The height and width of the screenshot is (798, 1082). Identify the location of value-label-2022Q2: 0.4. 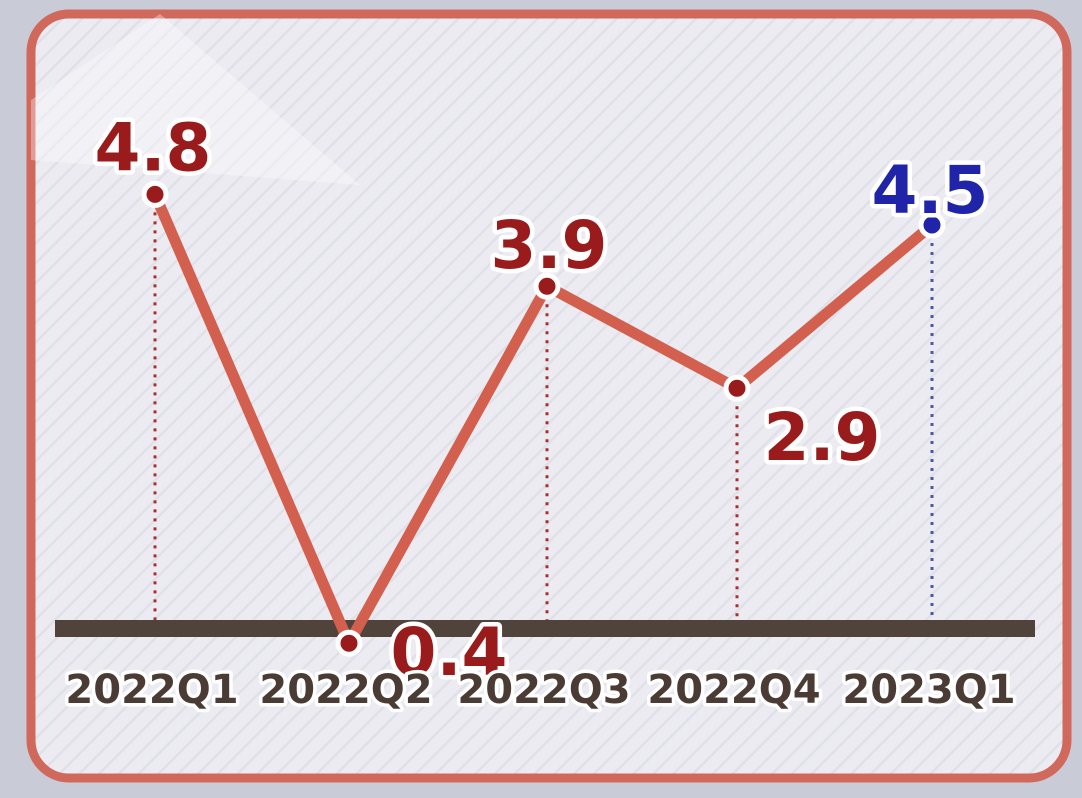
(449, 652).